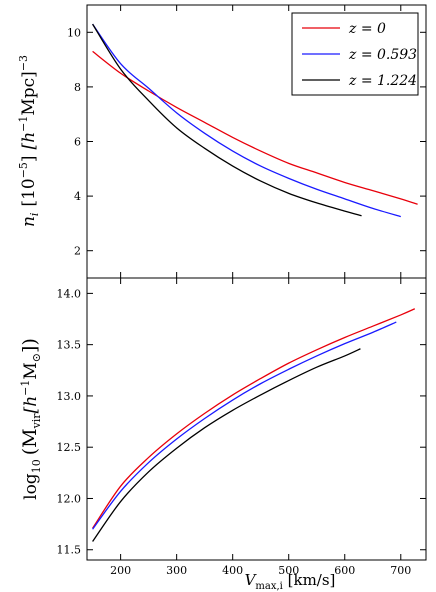  Describe the element at coordinates (23, 124) in the screenshot. I see `top-ylabel-exp2: −1` at that location.